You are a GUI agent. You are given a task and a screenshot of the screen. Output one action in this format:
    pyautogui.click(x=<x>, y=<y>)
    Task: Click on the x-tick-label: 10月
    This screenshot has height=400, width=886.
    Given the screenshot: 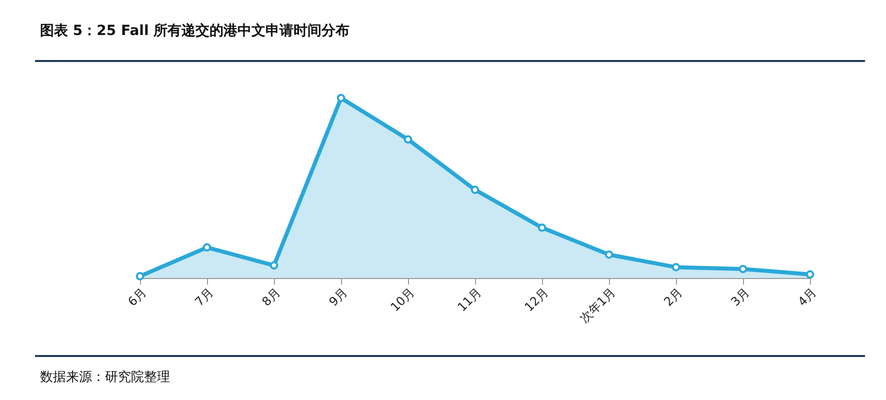 What is the action you would take?
    pyautogui.click(x=402, y=299)
    